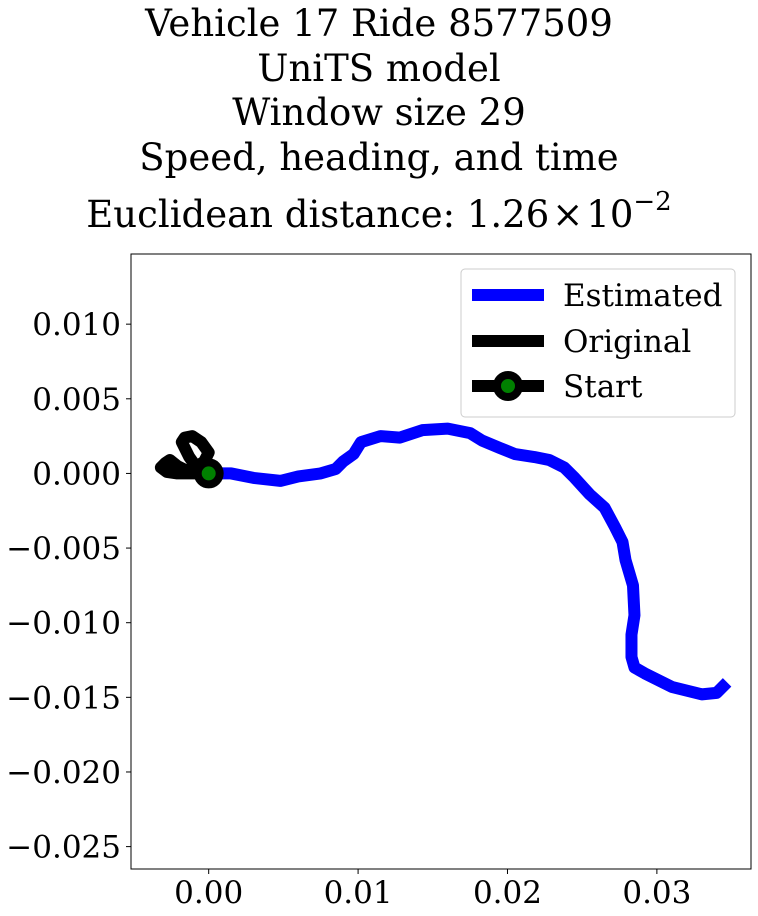  Describe the element at coordinates (63, 624) in the screenshot. I see `y-tick-label: −0.010` at that location.